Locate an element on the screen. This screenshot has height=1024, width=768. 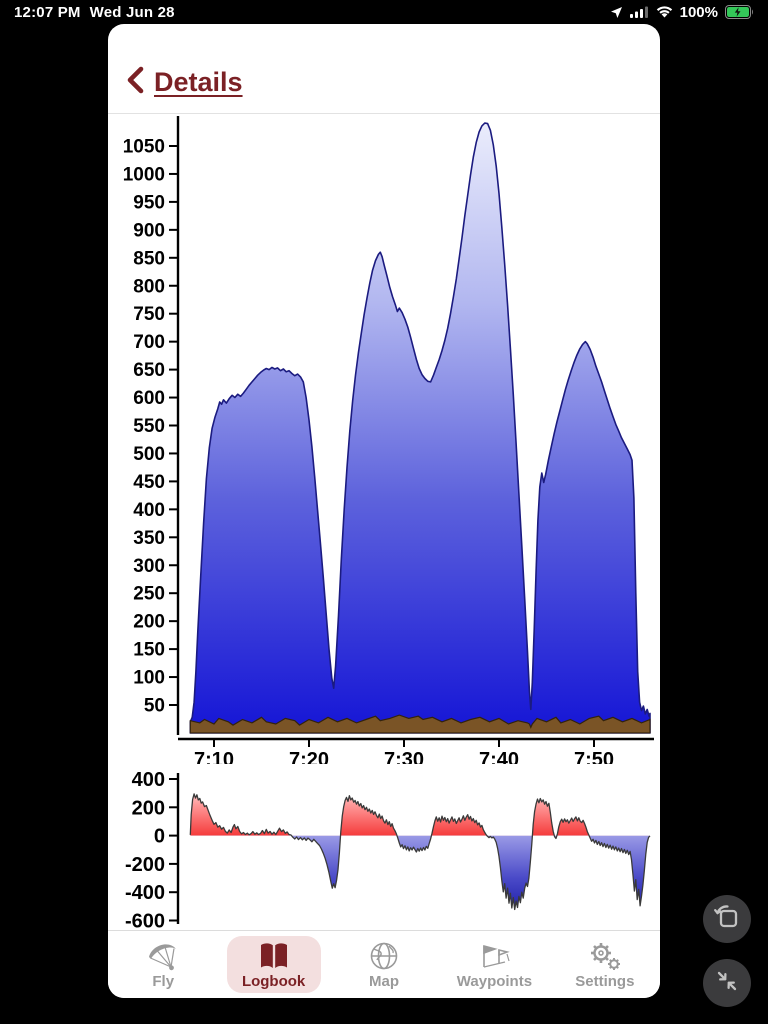
svg-text: 1000 is located at coordinates (144, 174).